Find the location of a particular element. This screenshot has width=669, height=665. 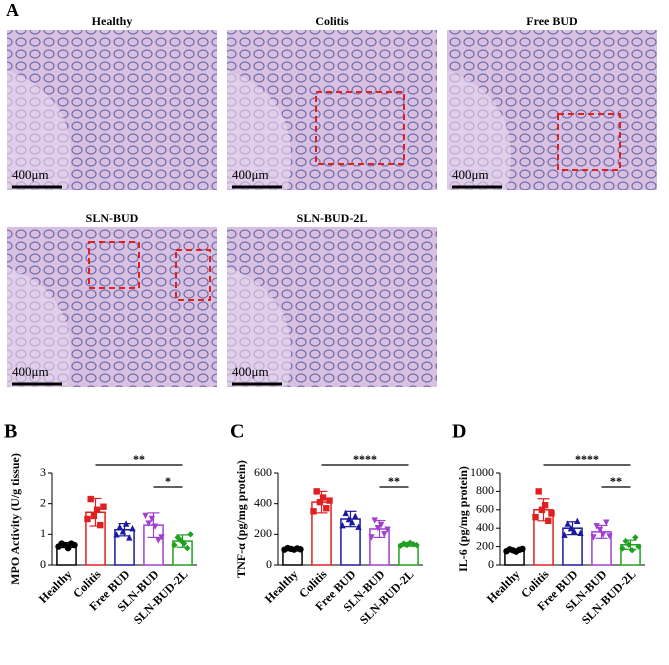

y-axis-label: IL-6 (pg/mg protein) is located at coordinates (463, 519).